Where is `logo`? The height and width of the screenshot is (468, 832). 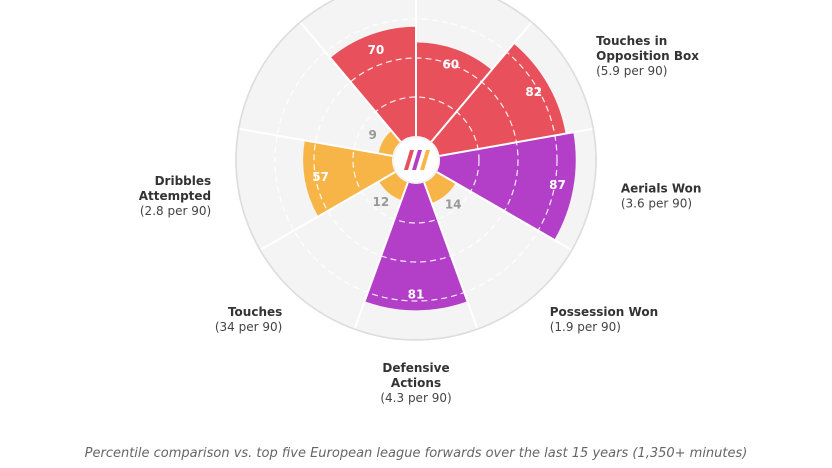 logo is located at coordinates (416, 160).